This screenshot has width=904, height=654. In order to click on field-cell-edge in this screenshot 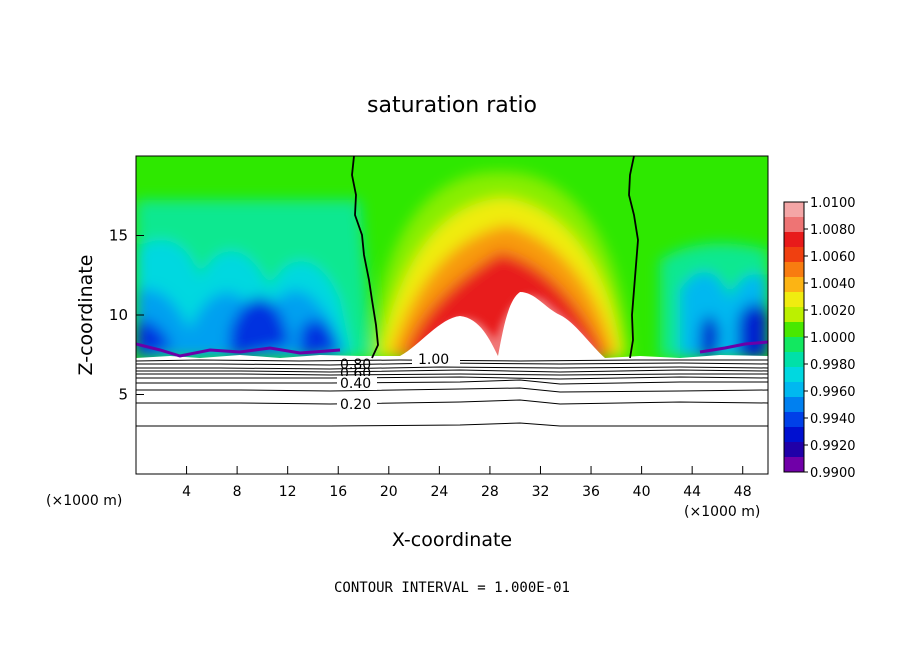, I will do `click(238, 350)`.